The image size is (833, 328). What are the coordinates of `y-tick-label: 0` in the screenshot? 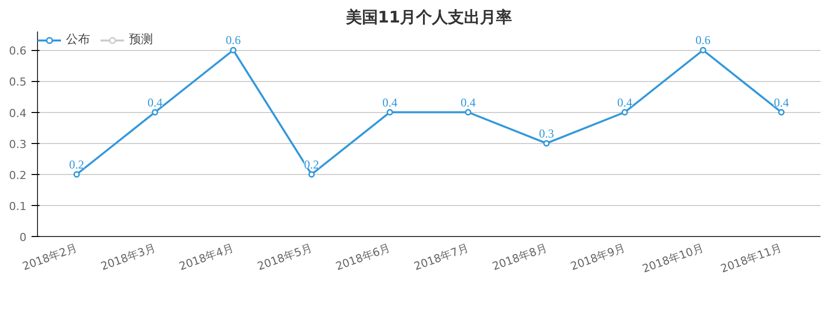 It's located at (23, 237).